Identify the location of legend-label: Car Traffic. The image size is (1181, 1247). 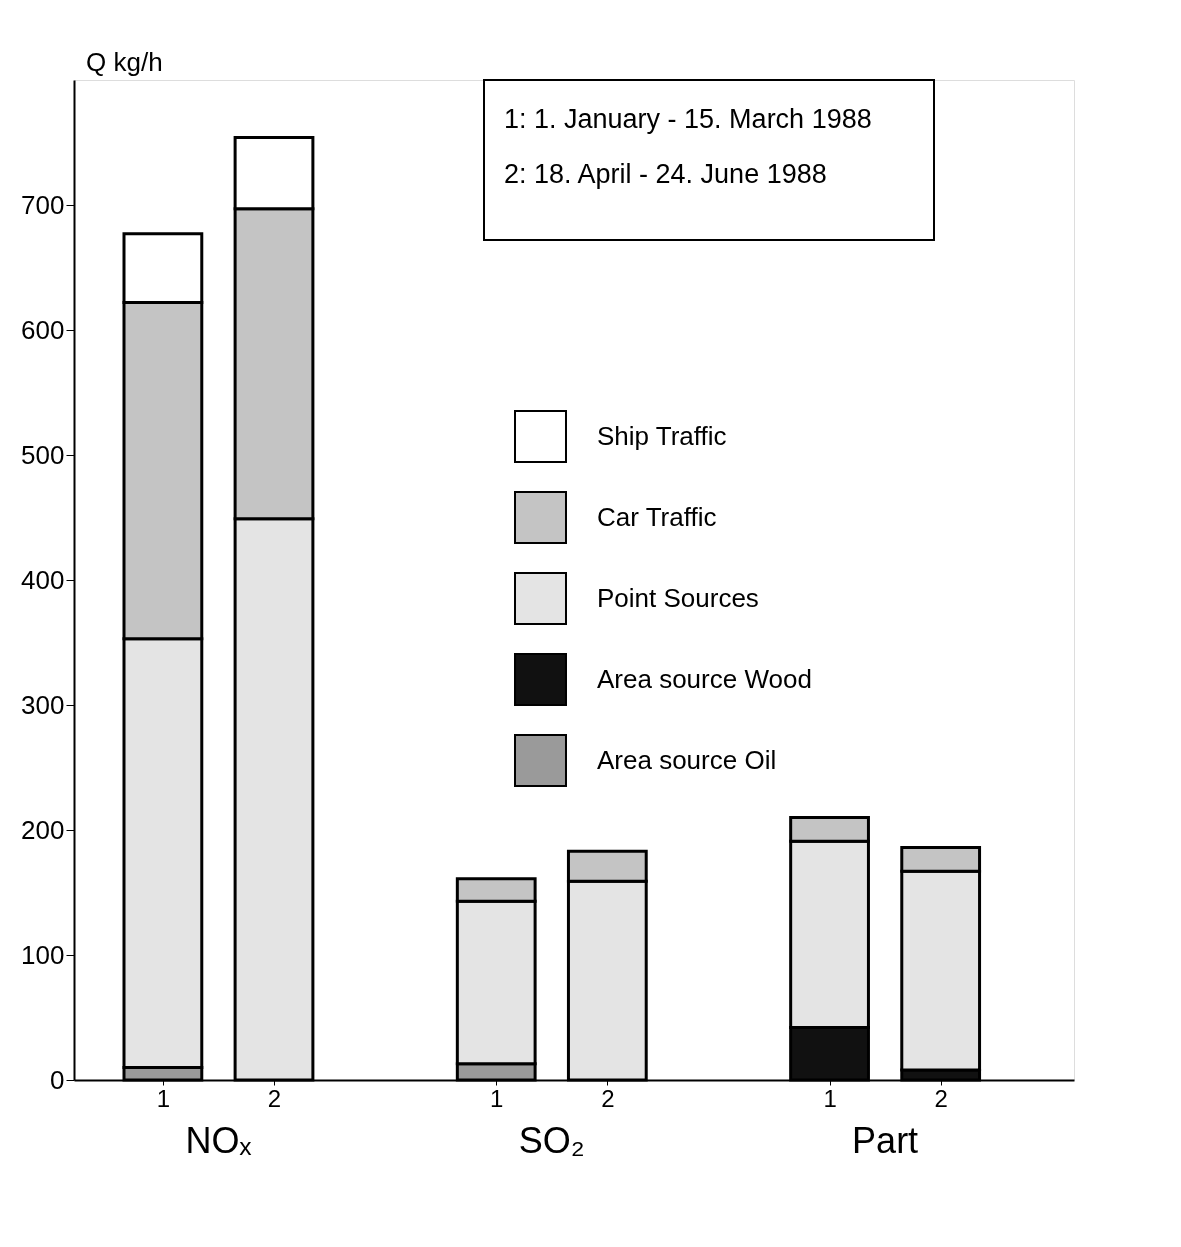
(657, 516).